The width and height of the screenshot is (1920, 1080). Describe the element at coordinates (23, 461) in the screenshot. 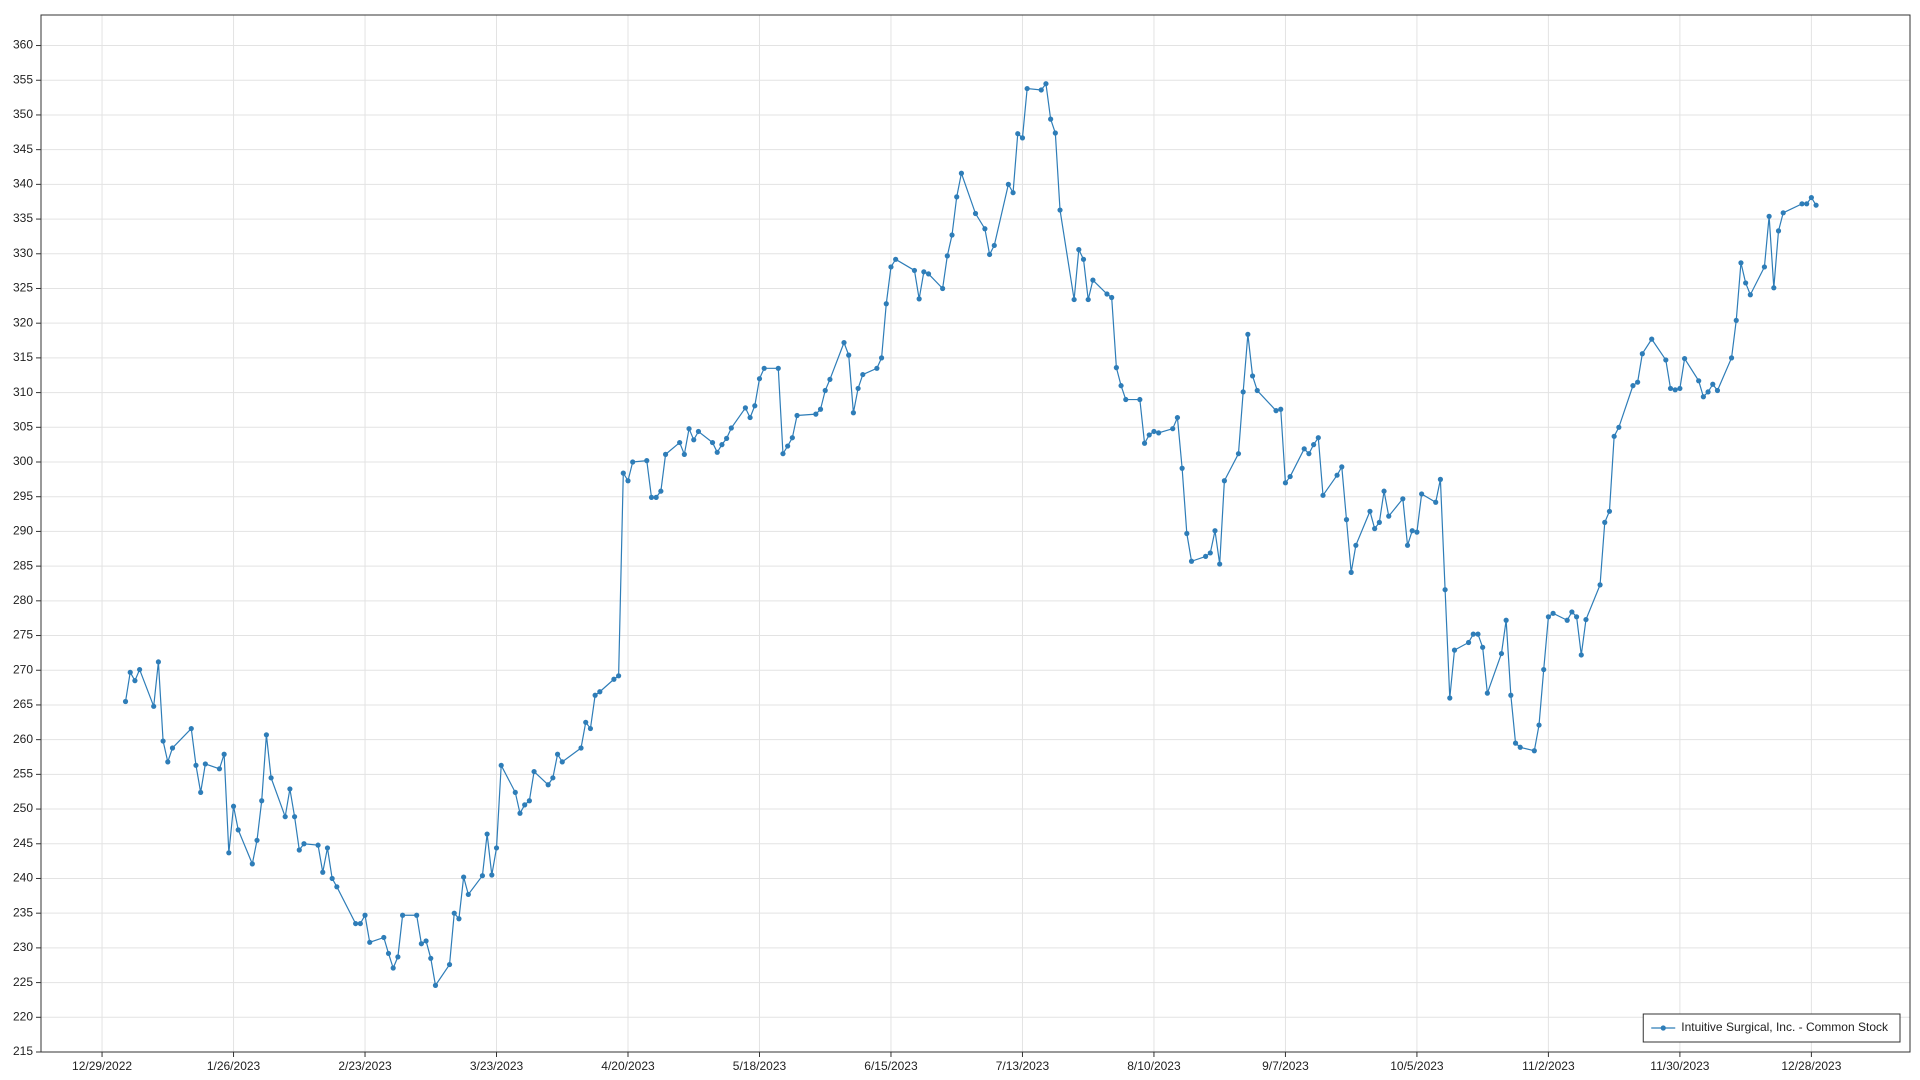

I see `y-tick-label: 300` at that location.